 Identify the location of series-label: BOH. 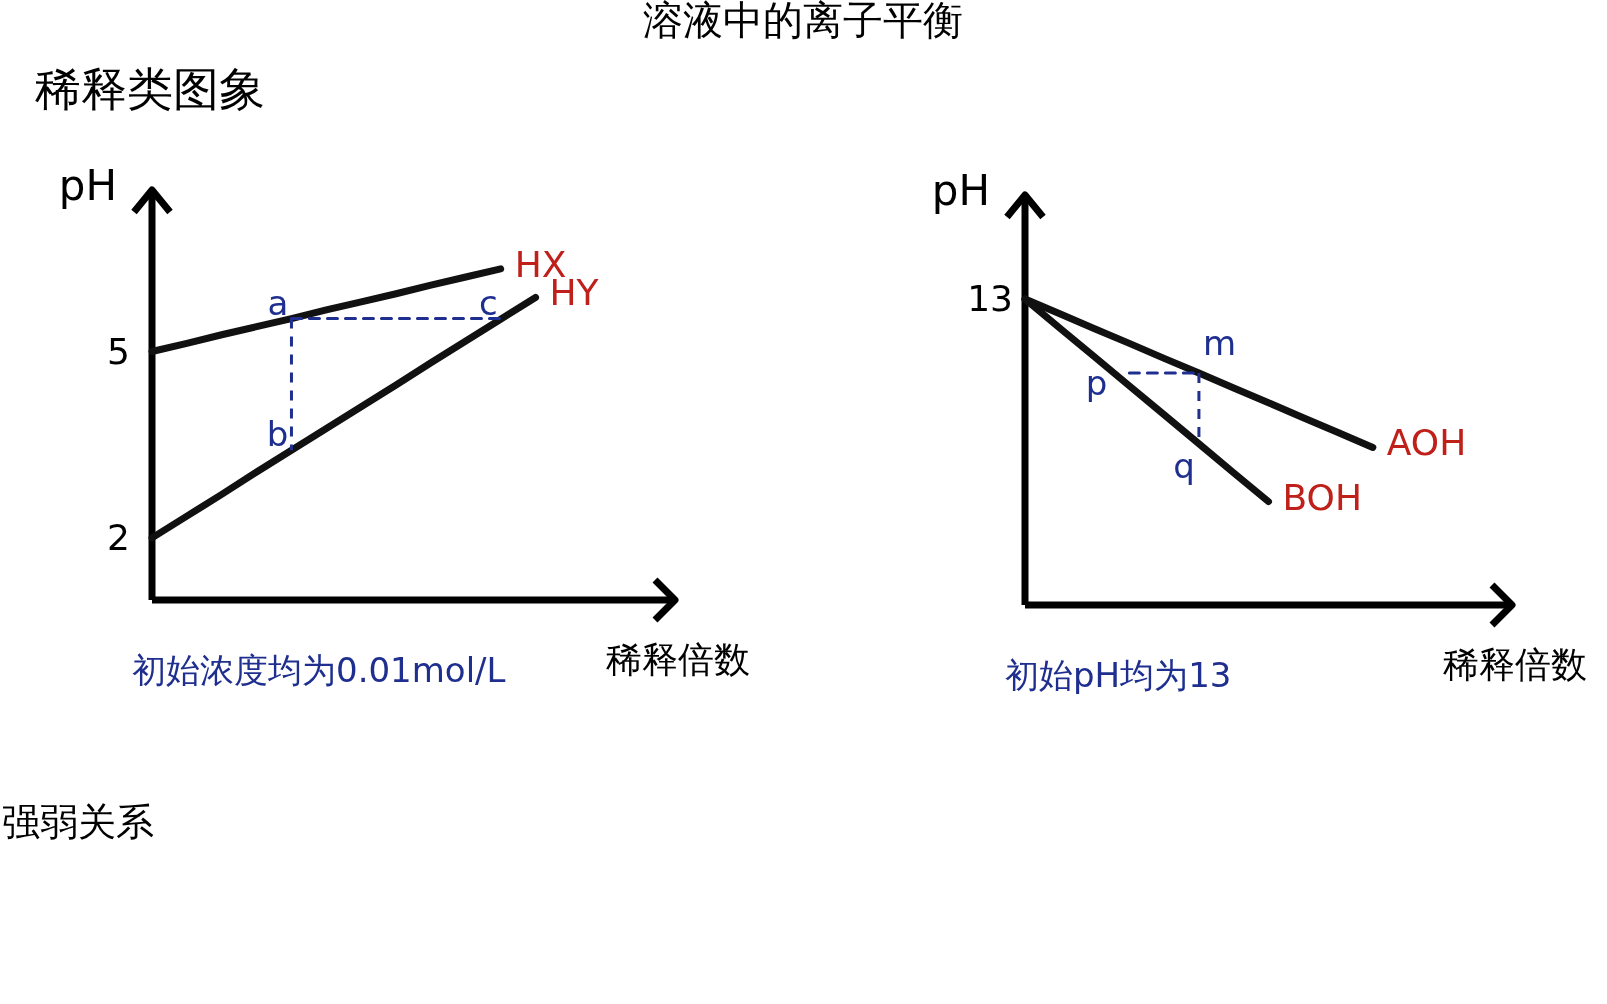
(1322, 497).